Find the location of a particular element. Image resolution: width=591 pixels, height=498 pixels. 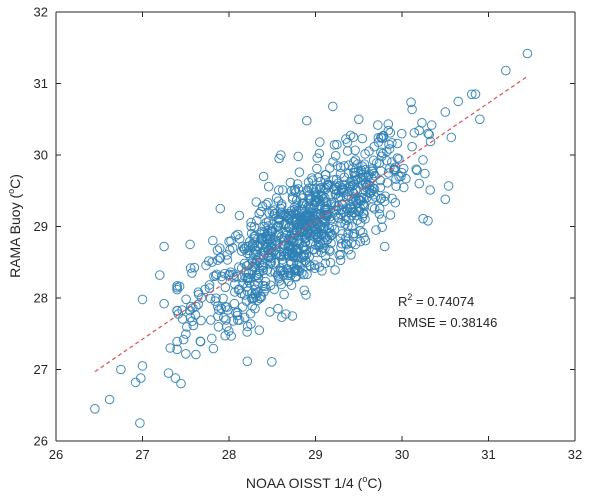

y-tick-label: 30 is located at coordinates (41, 155).